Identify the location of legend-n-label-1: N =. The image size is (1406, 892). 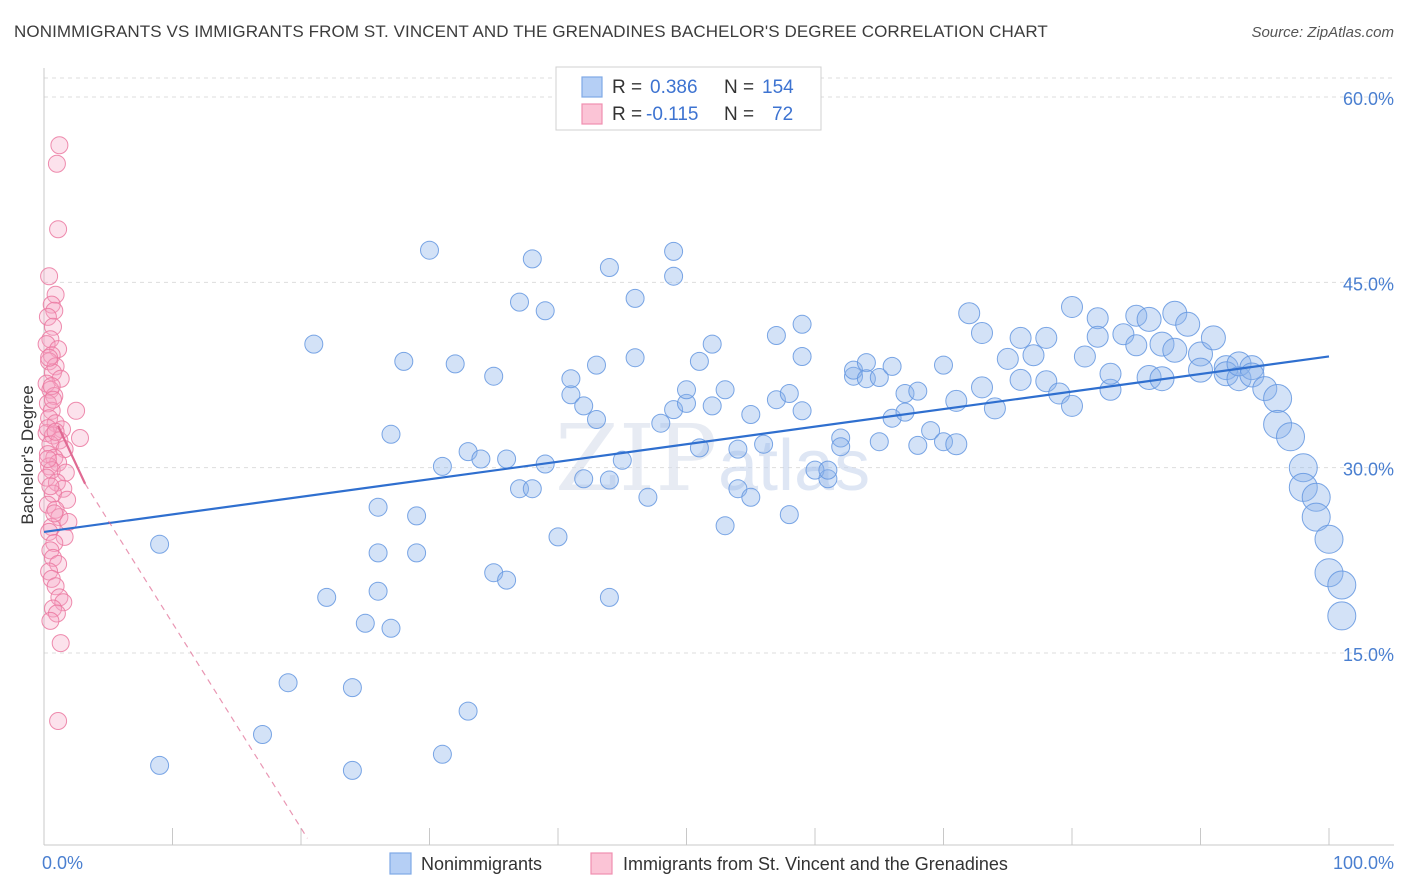
(739, 87).